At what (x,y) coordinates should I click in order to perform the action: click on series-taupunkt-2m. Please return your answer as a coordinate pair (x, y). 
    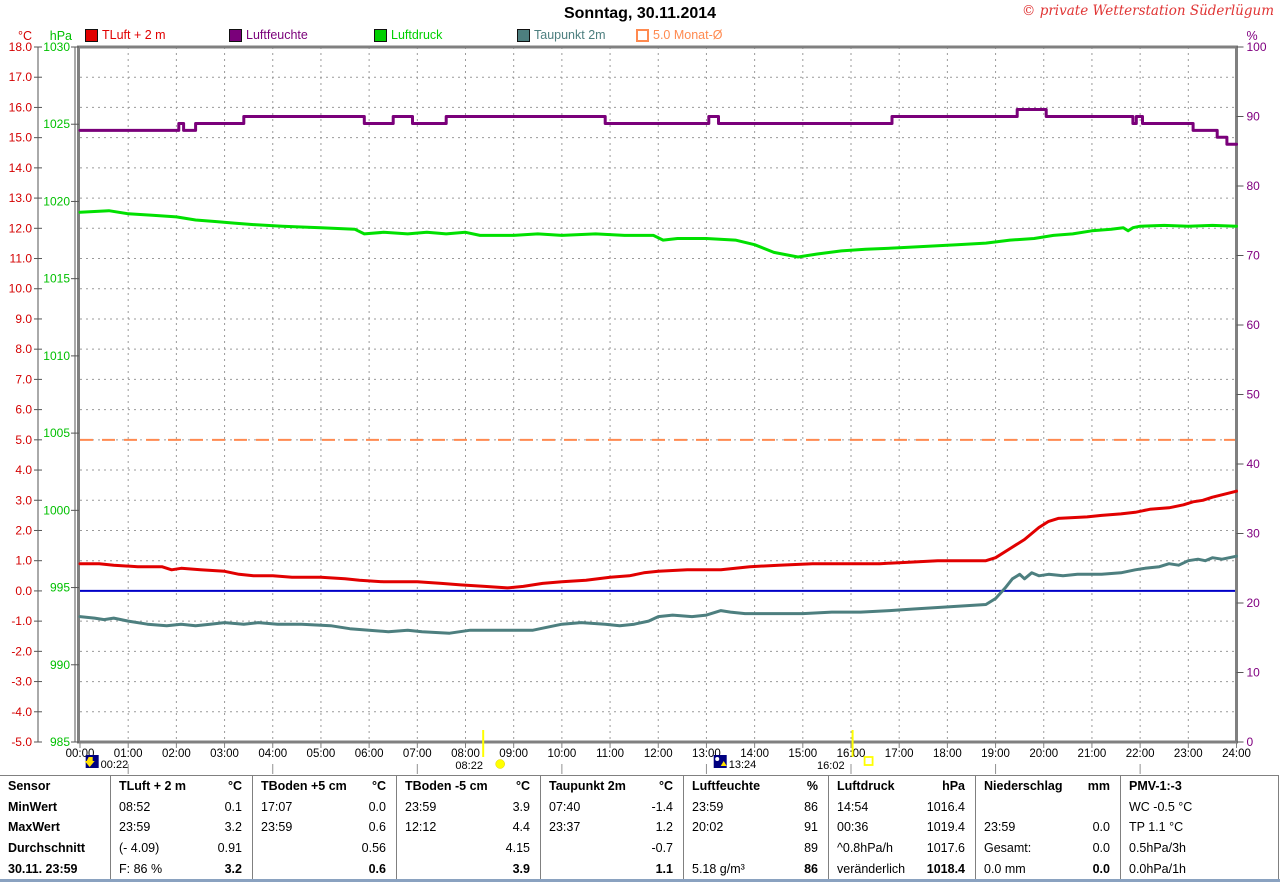
    Looking at the image, I should click on (658, 594).